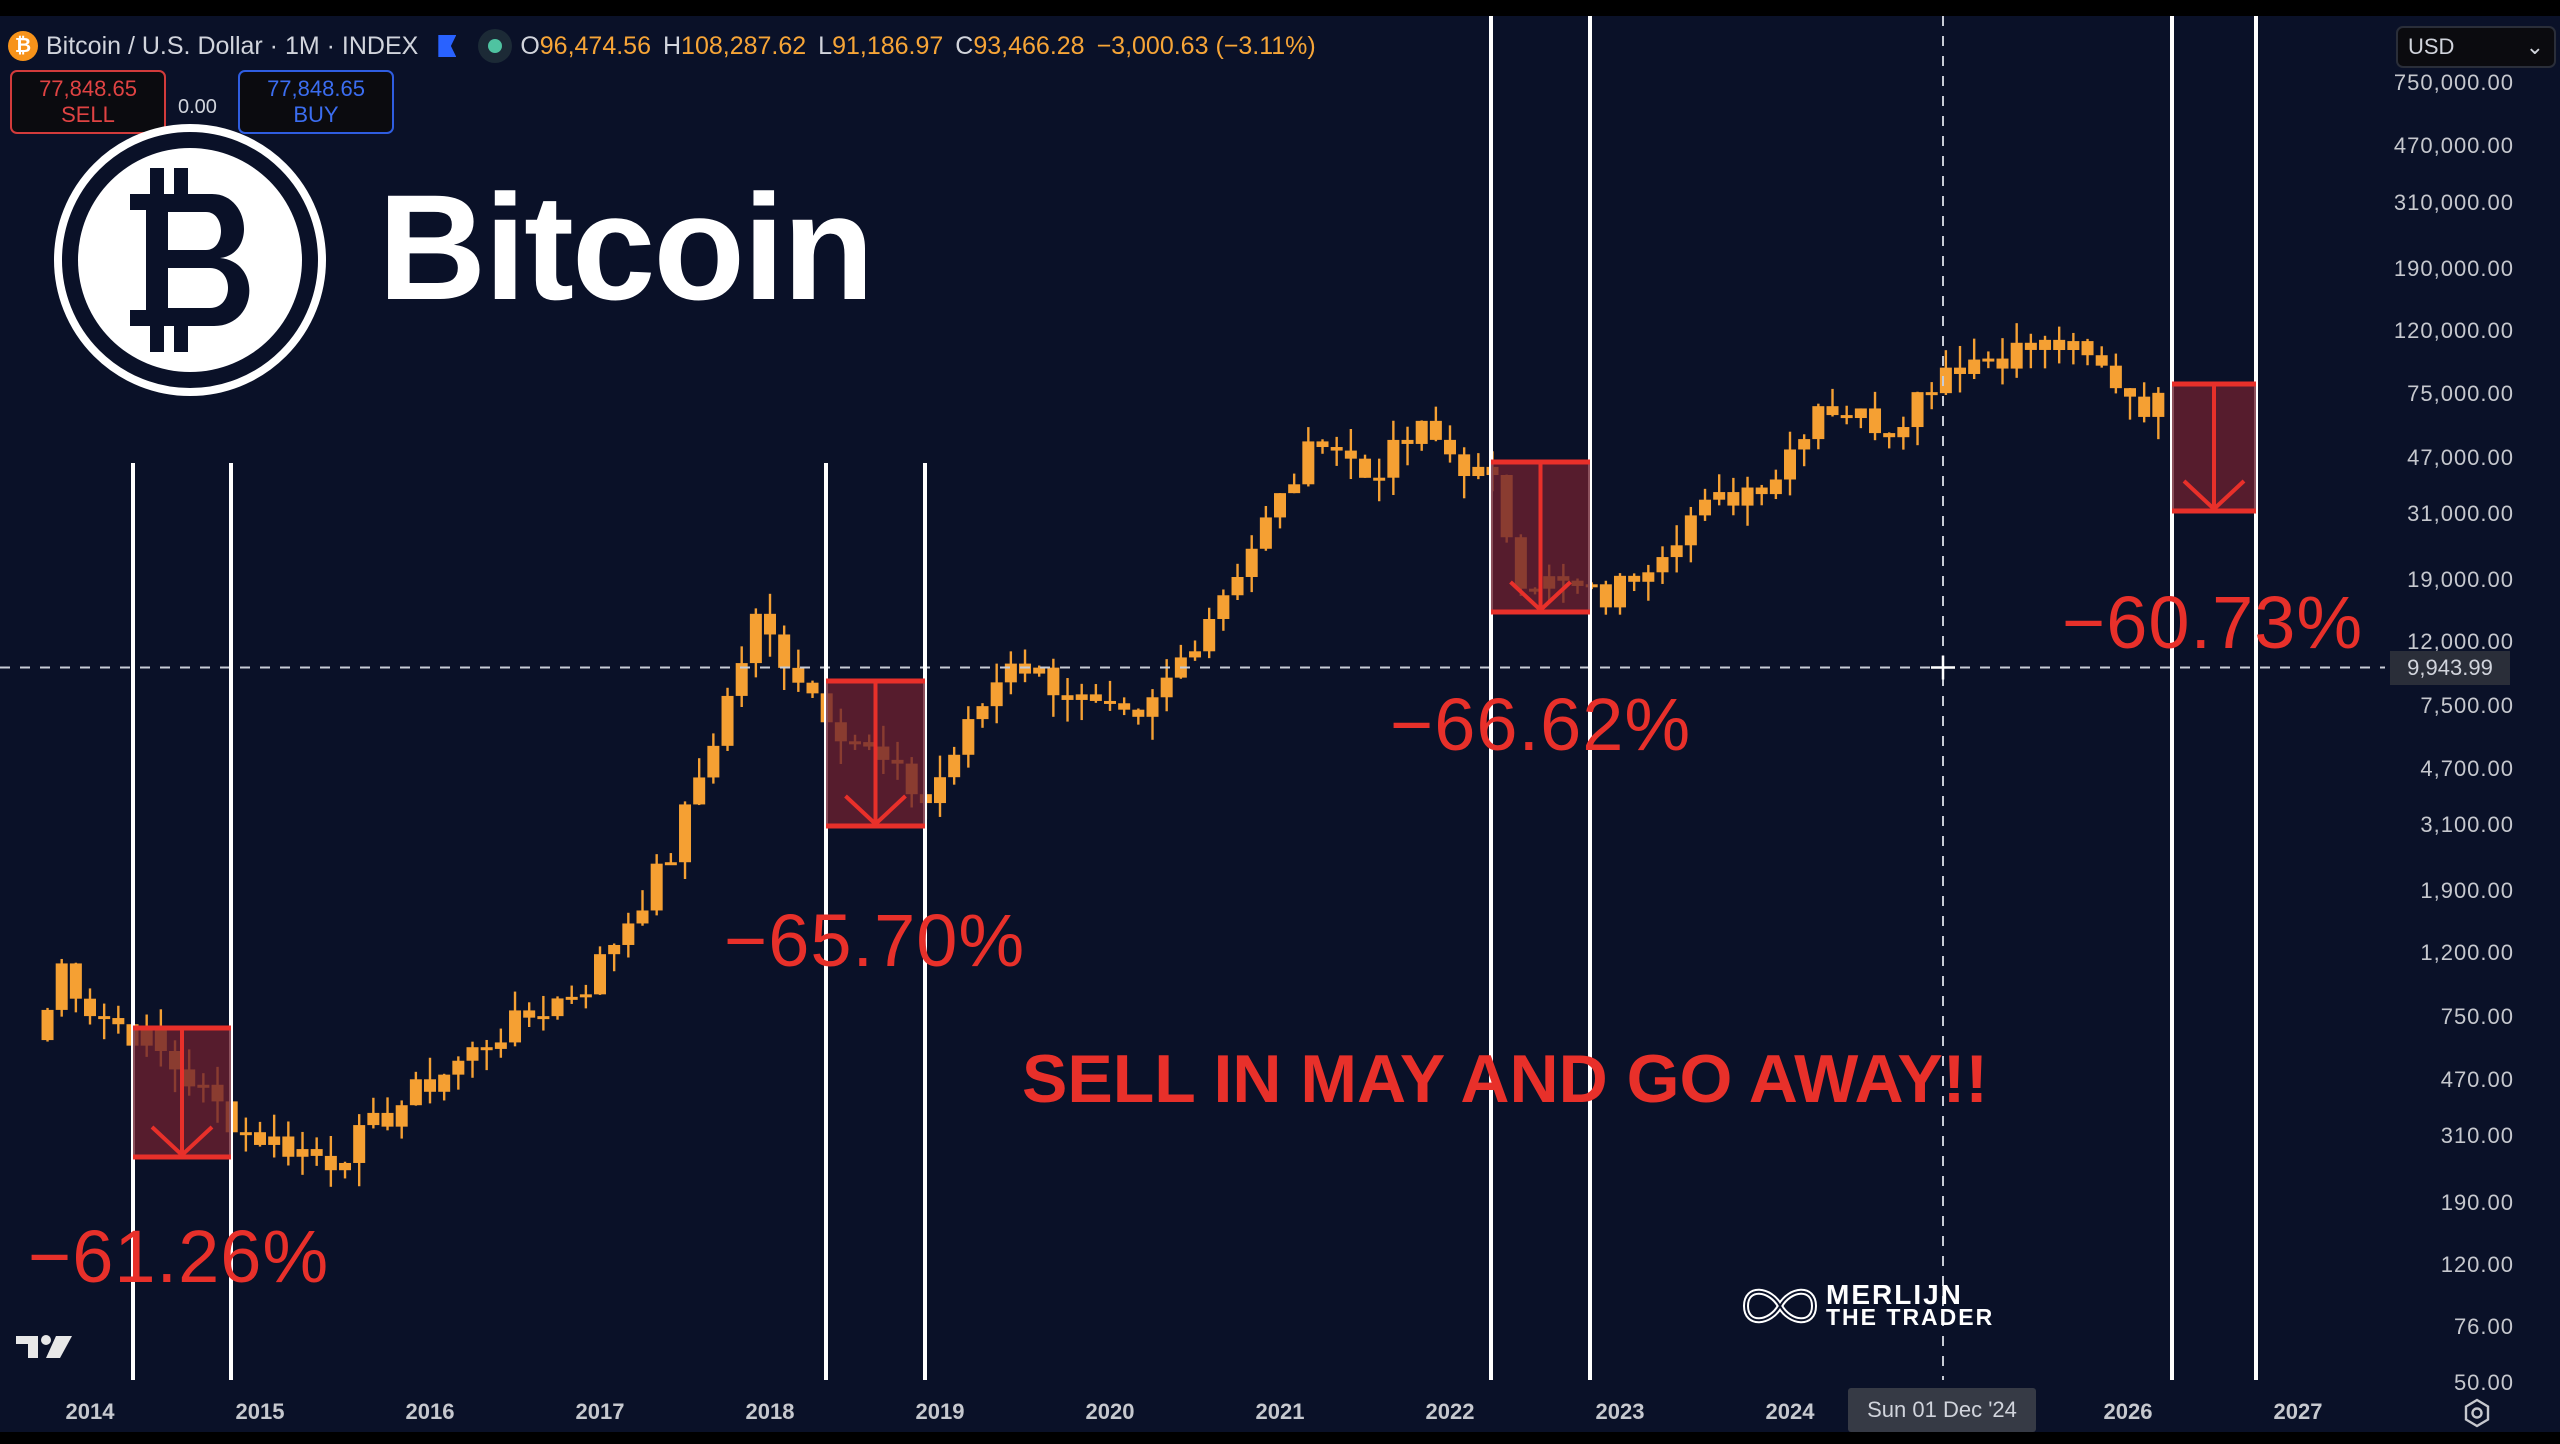  Describe the element at coordinates (44, 1347) in the screenshot. I see `tradingview-logo-icon` at that location.